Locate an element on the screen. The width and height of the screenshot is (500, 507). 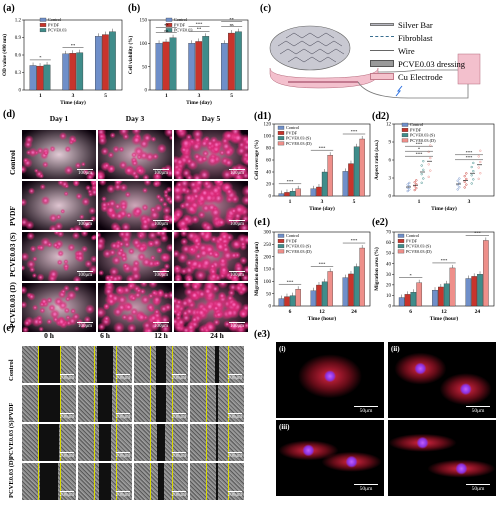
x-tick-label: 1 is located at coordinates (290, 202).